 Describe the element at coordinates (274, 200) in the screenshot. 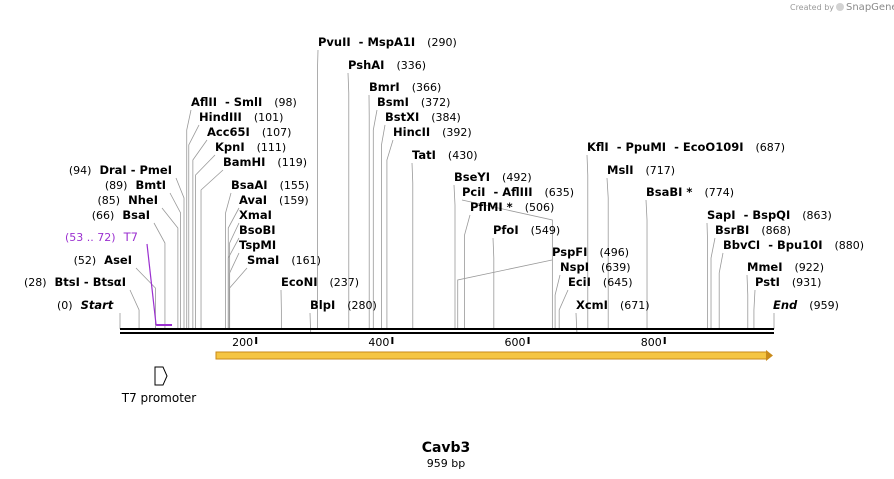

I see `site-label-avai: AvaI (159)` at that location.